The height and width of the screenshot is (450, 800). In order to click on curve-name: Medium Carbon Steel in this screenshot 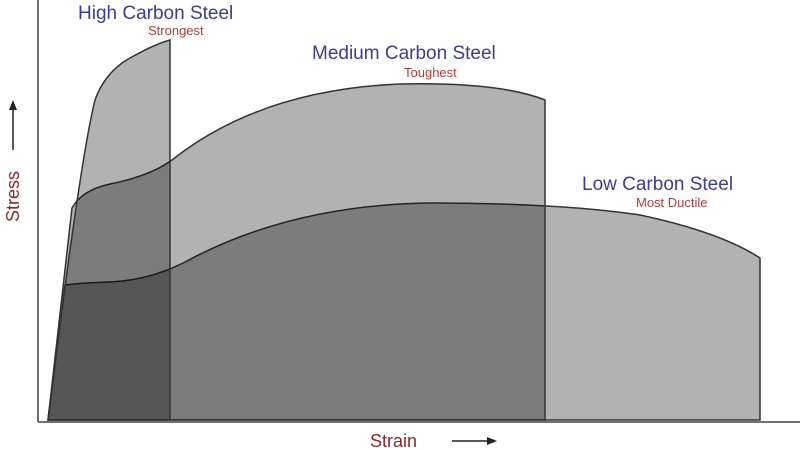, I will do `click(404, 53)`.